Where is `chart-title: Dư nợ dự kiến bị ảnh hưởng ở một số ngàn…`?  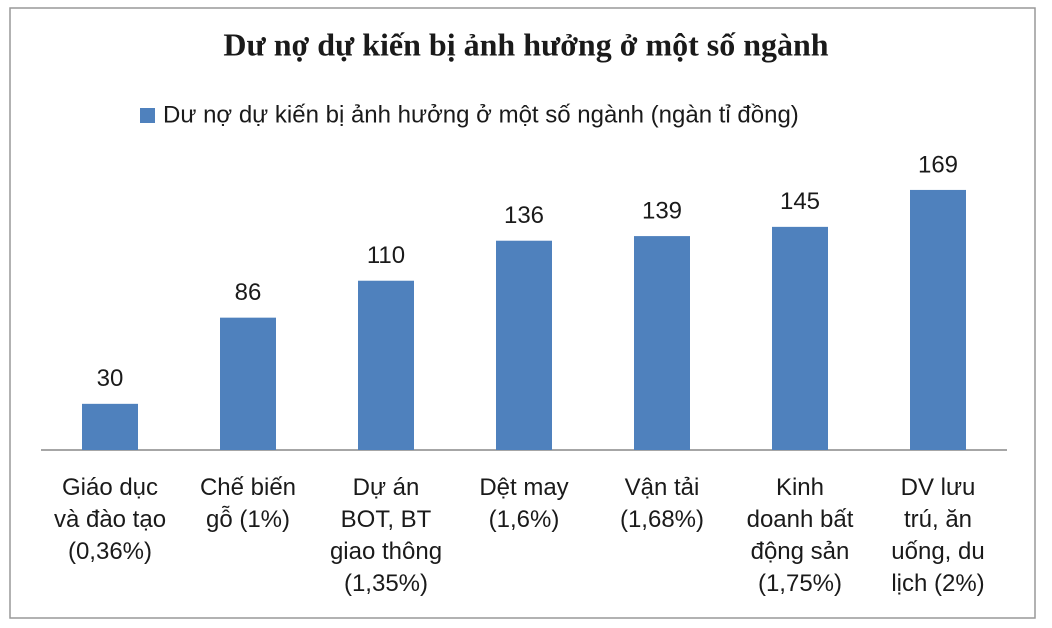 chart-title: Dư nợ dự kiến bị ảnh hưởng ở một số ngàn… is located at coordinates (525, 44).